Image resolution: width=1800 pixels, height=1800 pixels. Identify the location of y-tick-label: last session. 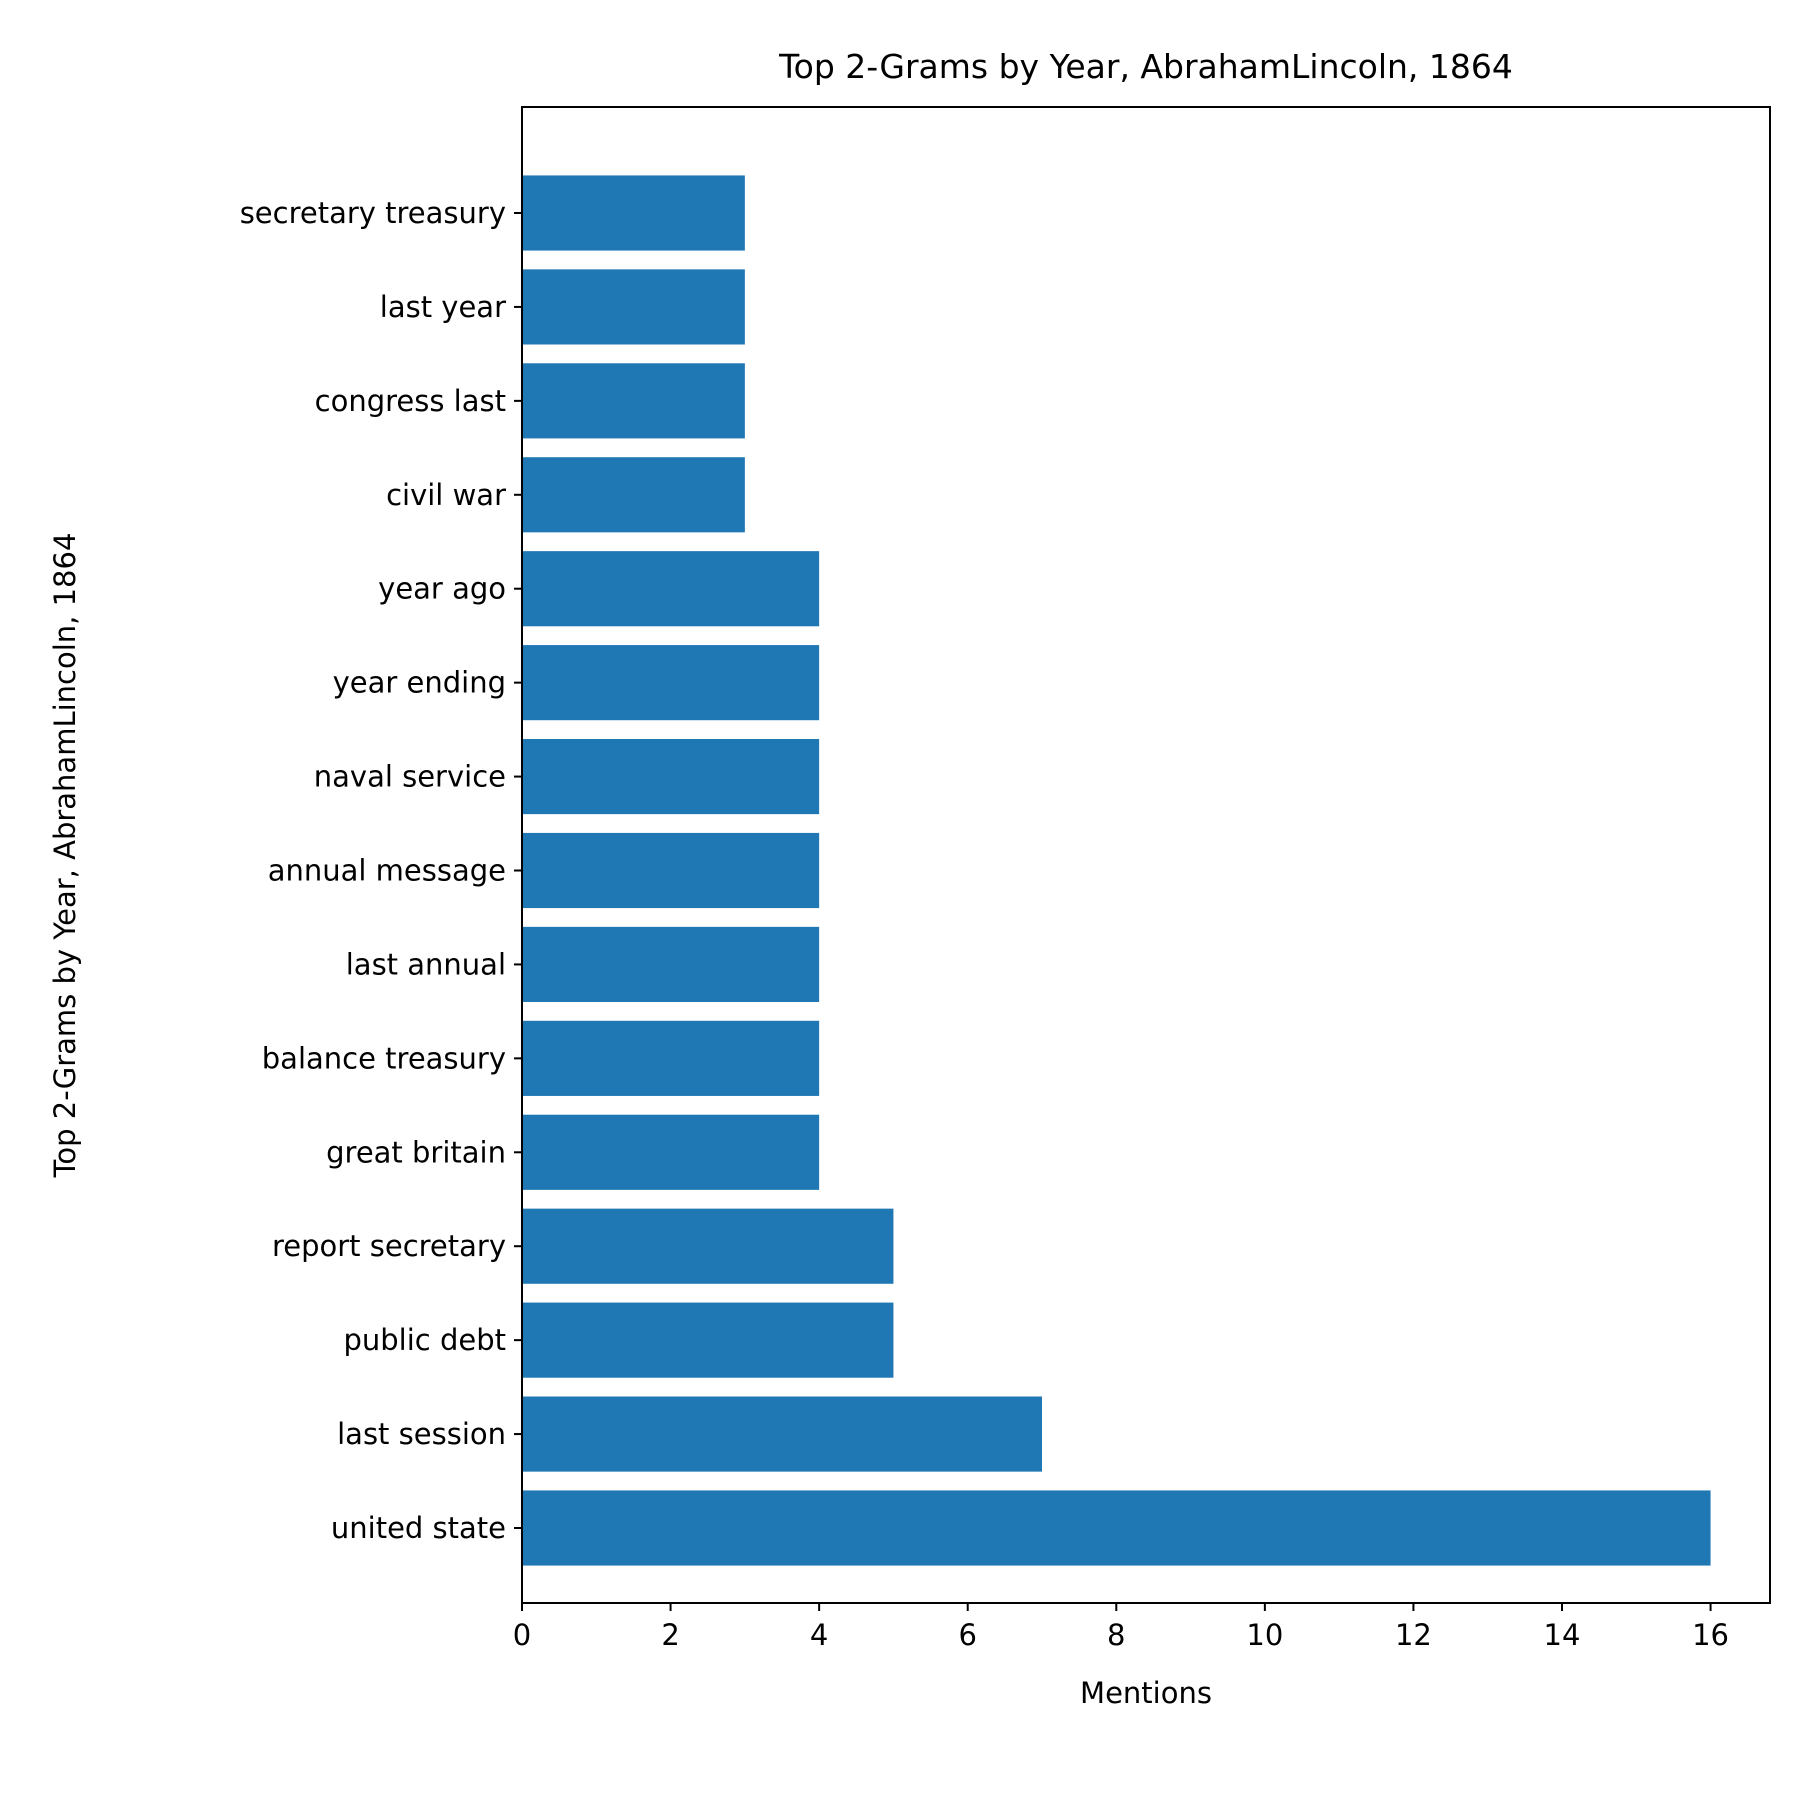
(421, 1434).